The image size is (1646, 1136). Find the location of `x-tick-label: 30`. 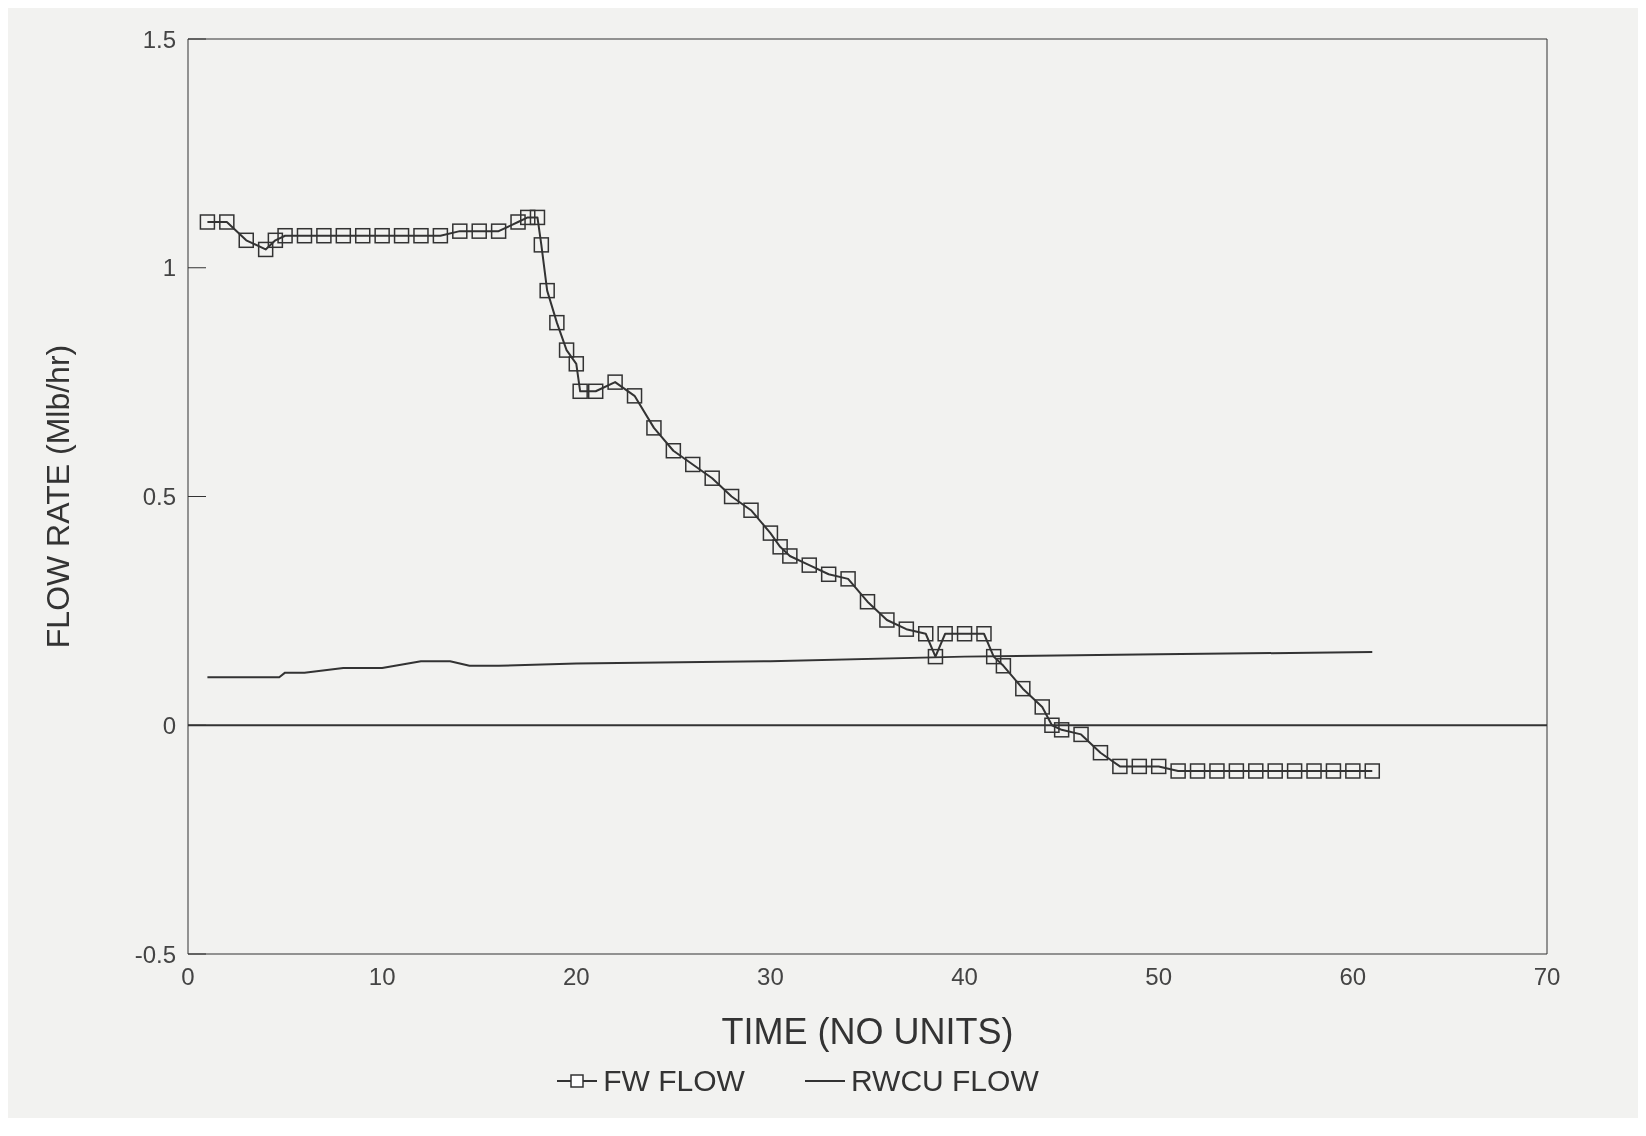

x-tick-label: 30 is located at coordinates (770, 977).